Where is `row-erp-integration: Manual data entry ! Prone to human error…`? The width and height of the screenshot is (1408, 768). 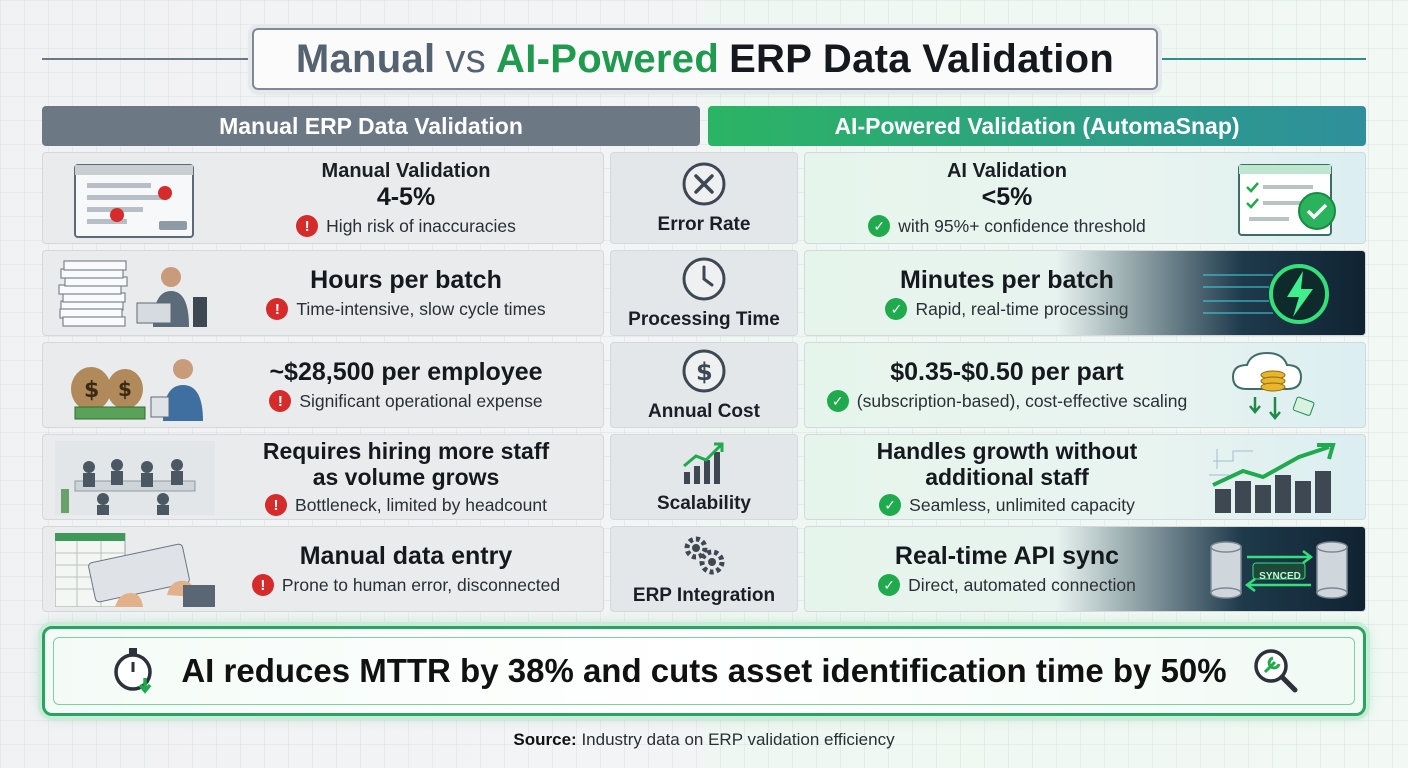 row-erp-integration: Manual data entry ! Prone to human error… is located at coordinates (704, 569).